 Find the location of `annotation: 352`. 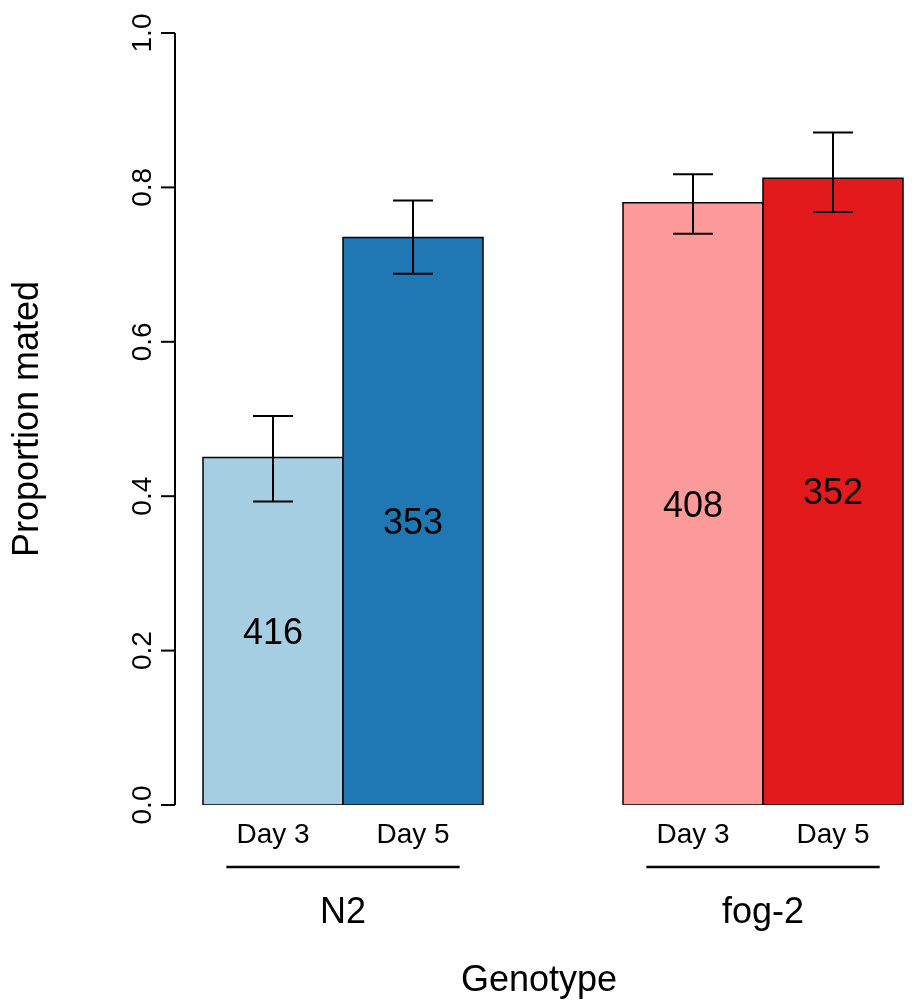

annotation: 352 is located at coordinates (833, 492).